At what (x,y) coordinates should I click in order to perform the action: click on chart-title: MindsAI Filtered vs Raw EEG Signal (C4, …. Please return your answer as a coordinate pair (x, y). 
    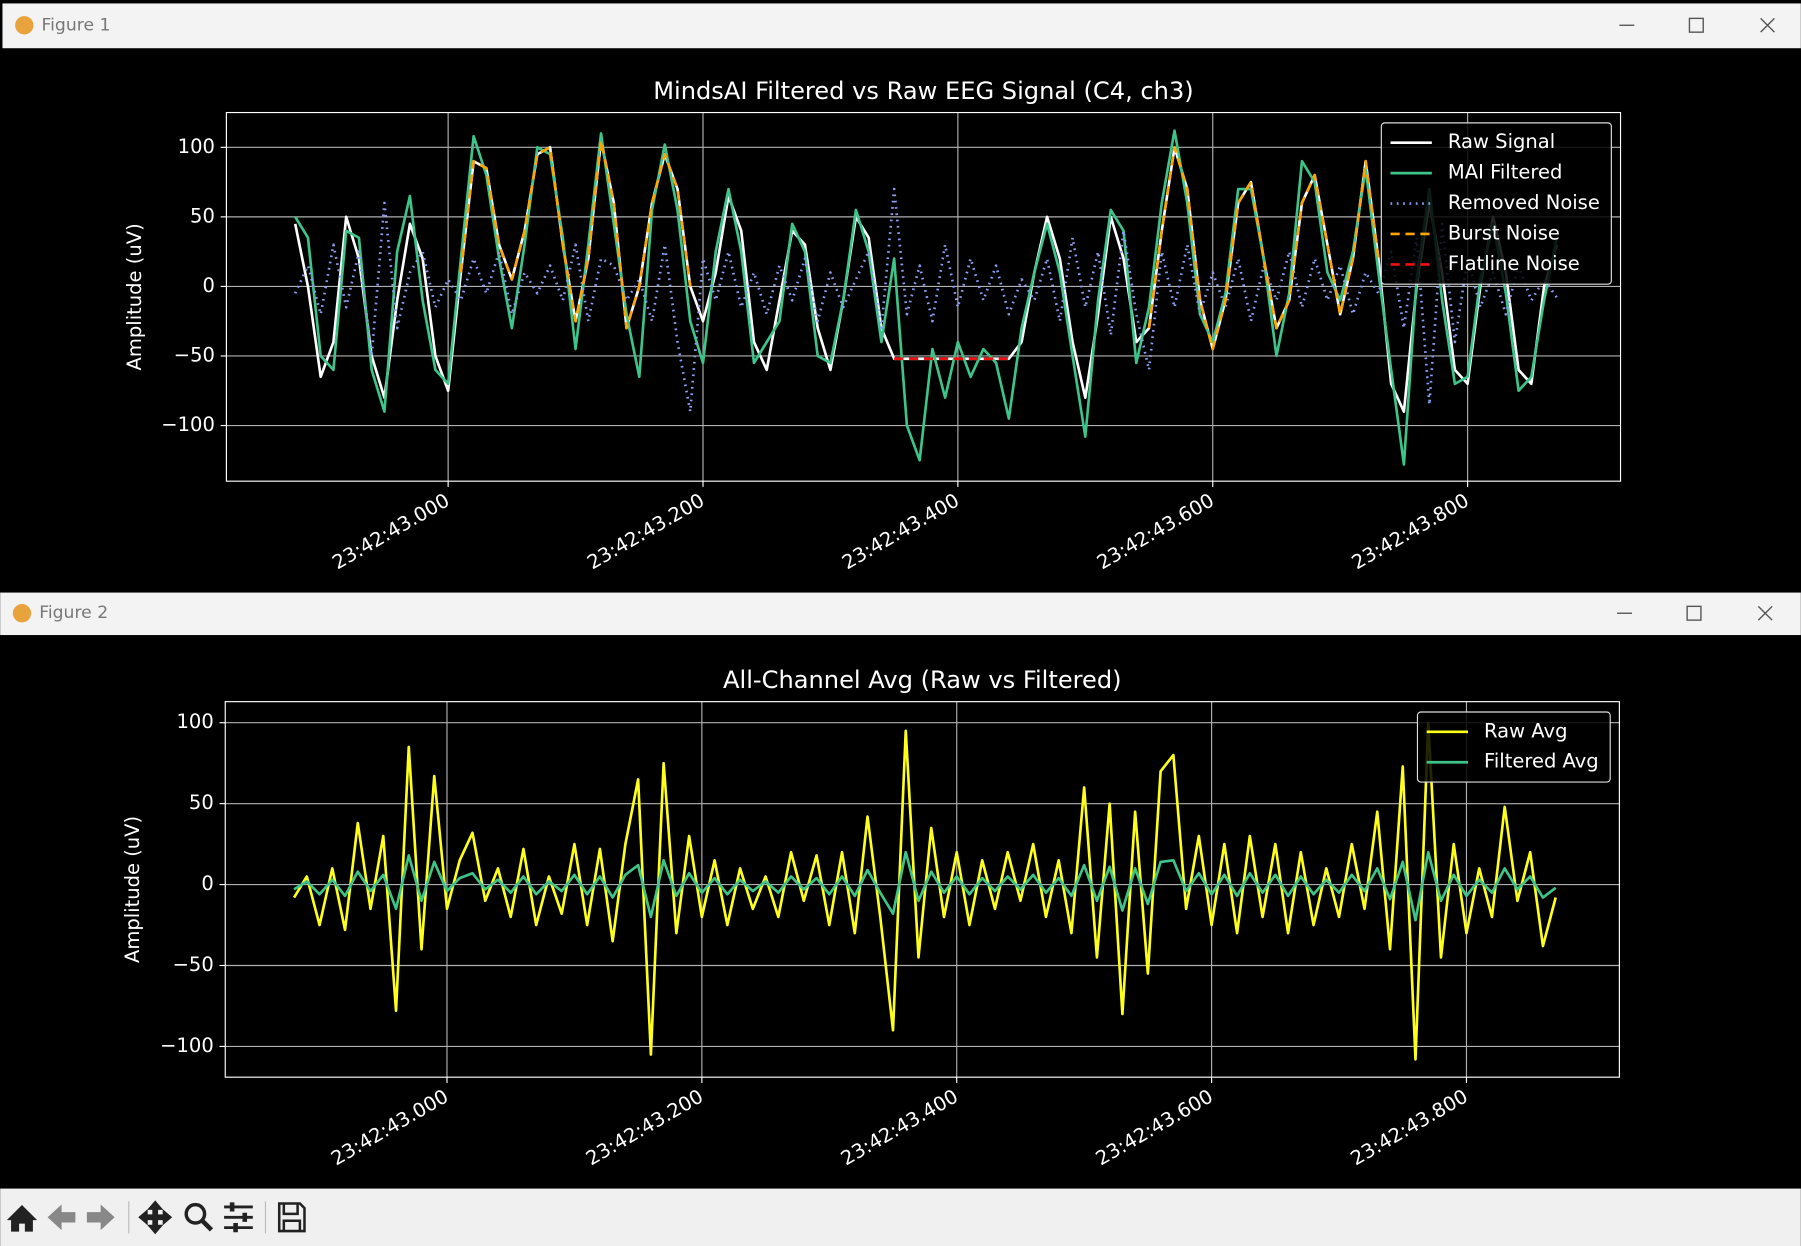
    Looking at the image, I should click on (923, 91).